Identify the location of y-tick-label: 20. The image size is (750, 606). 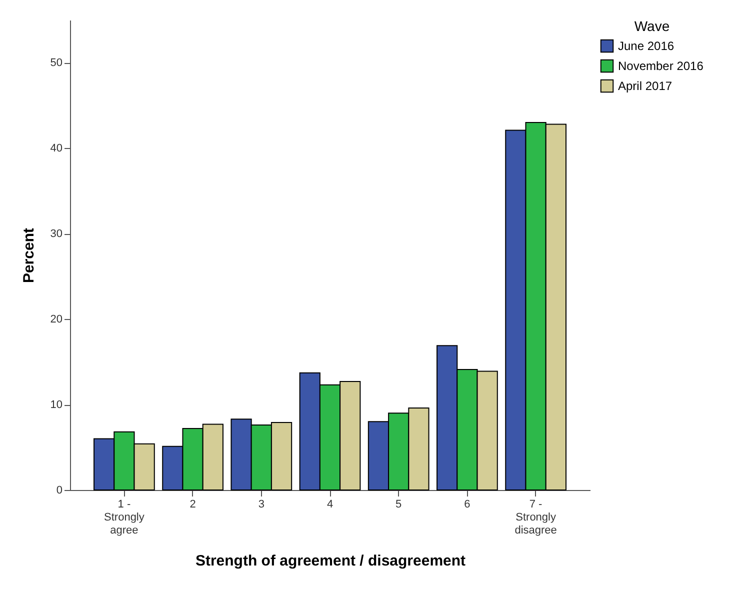
(56, 320).